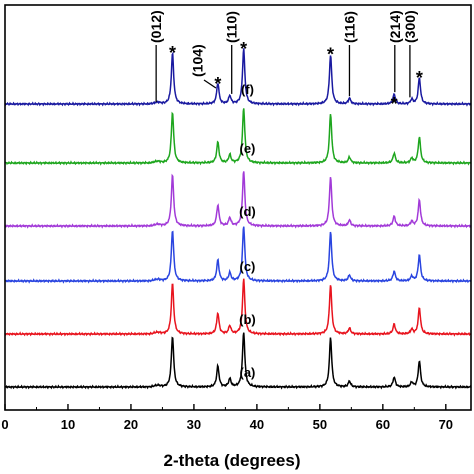 The width and height of the screenshot is (474, 474). Describe the element at coordinates (383, 424) in the screenshot. I see `x-tick-label-60: 60` at that location.